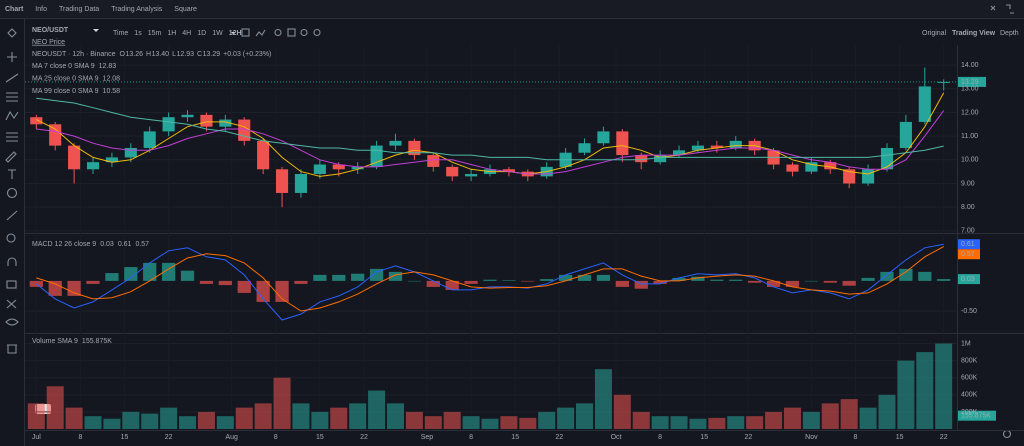 The image size is (1024, 446). What do you see at coordinates (12, 97) in the screenshot?
I see `icon-channel` at bounding box center [12, 97].